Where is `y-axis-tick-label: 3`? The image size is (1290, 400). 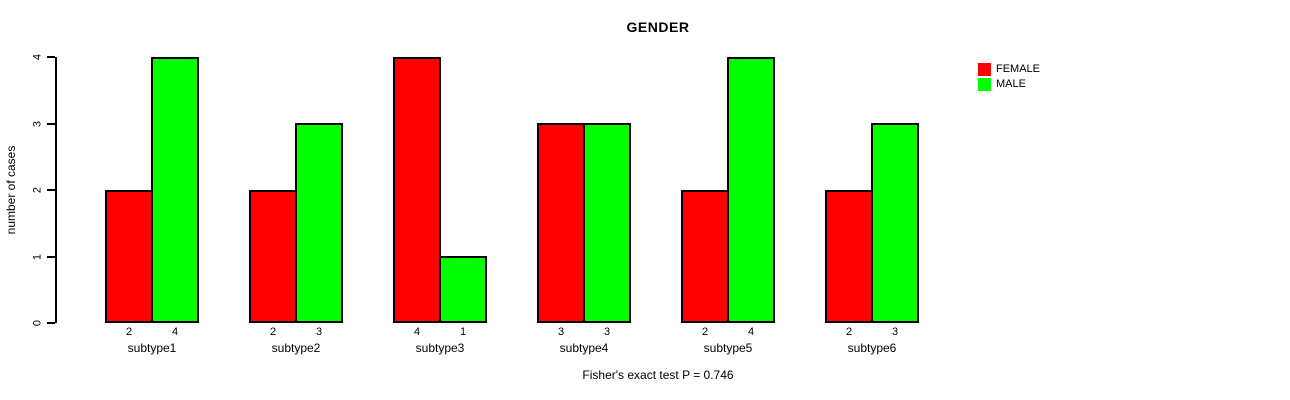
y-axis-tick-label: 3 is located at coordinates (37, 123).